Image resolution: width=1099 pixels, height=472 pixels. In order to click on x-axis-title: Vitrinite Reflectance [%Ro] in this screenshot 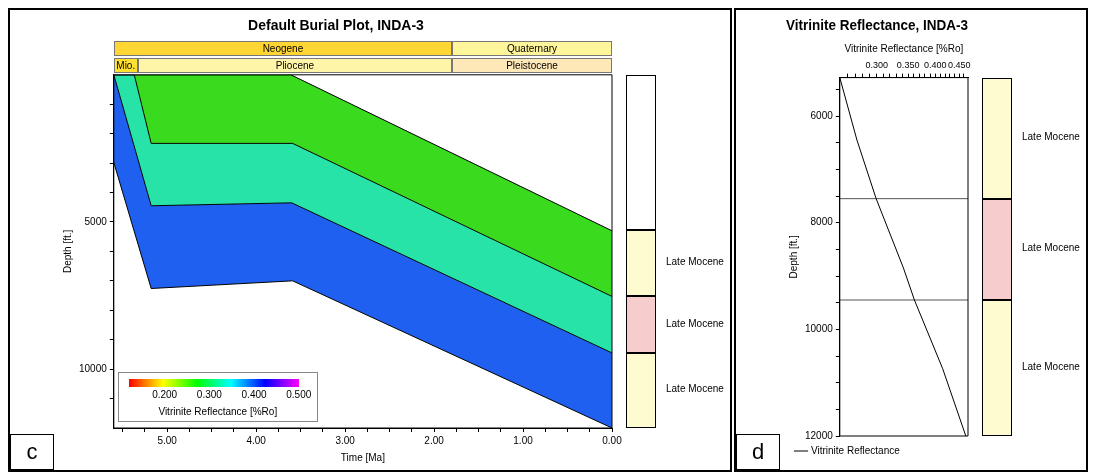, I will do `click(904, 48)`.